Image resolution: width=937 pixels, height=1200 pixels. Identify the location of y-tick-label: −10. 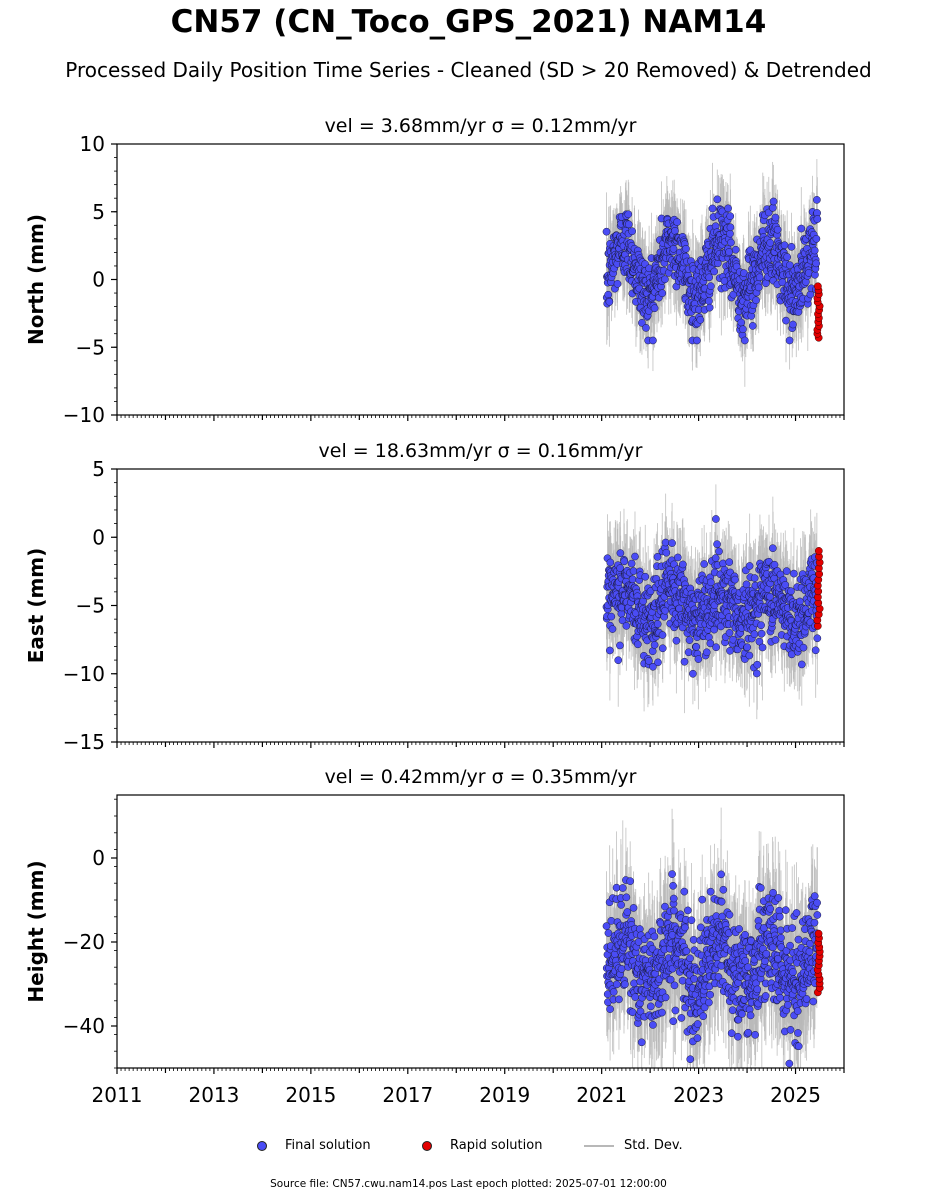
(84, 415).